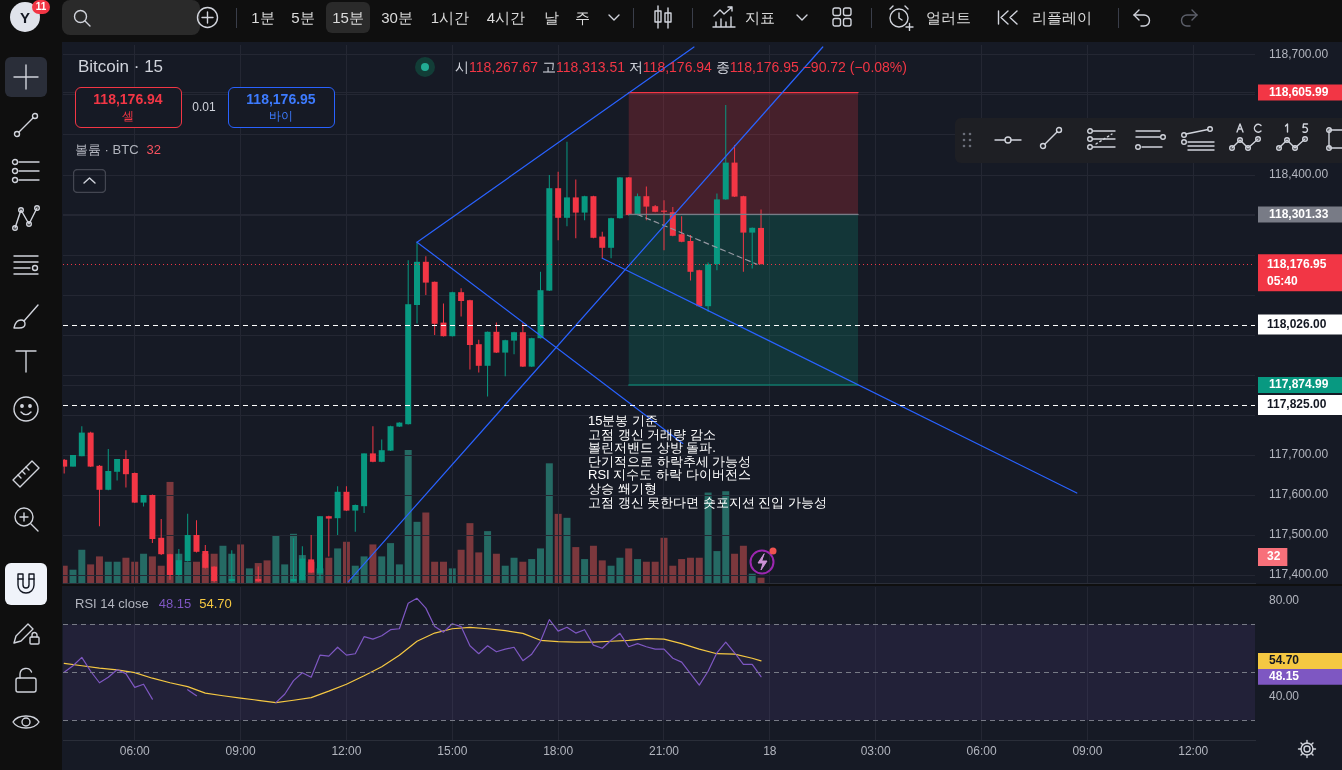  I want to click on text: 48.15, so click(175, 603).